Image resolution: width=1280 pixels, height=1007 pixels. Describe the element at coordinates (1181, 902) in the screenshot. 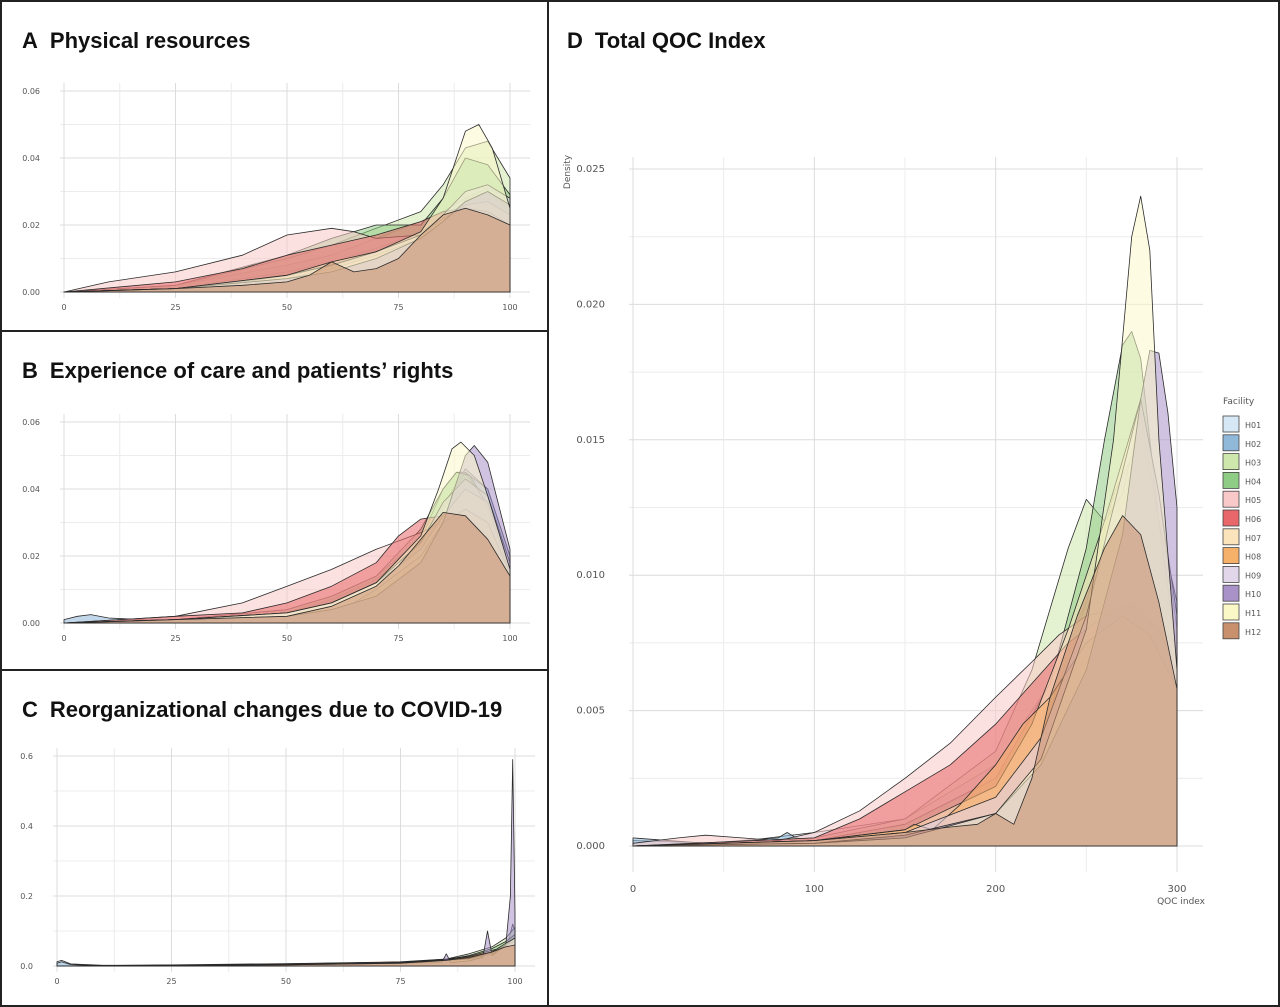

I see `x-axis-label: QOC index` at that location.